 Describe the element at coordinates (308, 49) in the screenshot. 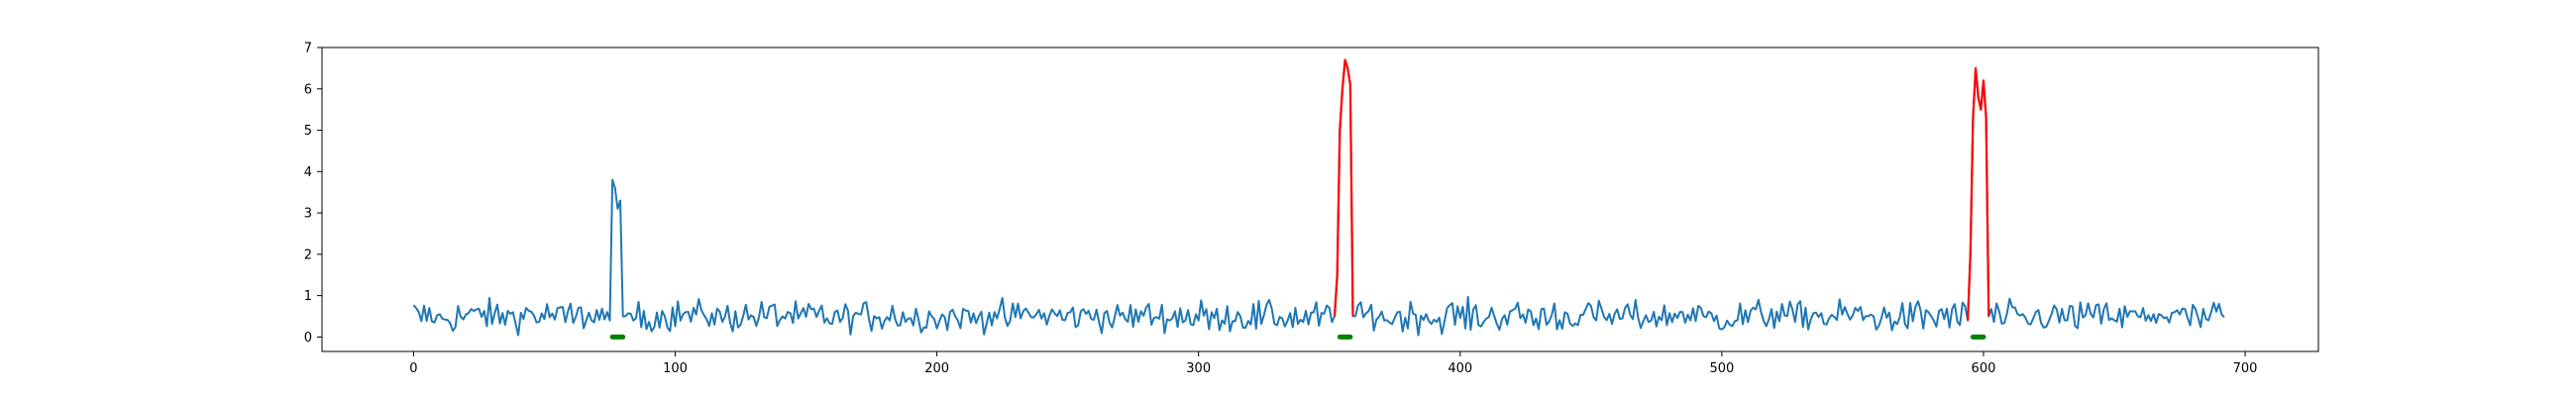

I see `y-tick-label: 7` at that location.